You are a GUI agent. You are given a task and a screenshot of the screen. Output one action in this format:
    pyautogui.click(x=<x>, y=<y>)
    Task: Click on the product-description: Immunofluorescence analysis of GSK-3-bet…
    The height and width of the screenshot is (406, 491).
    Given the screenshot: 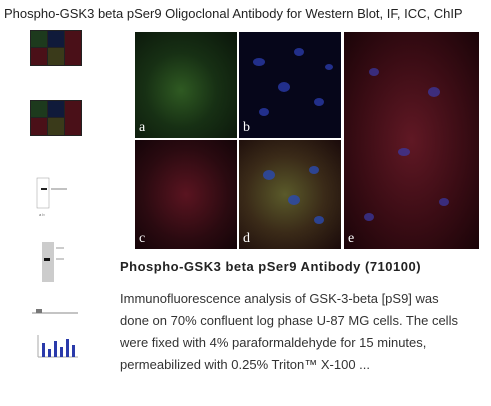 What is the action you would take?
    pyautogui.click(x=289, y=332)
    